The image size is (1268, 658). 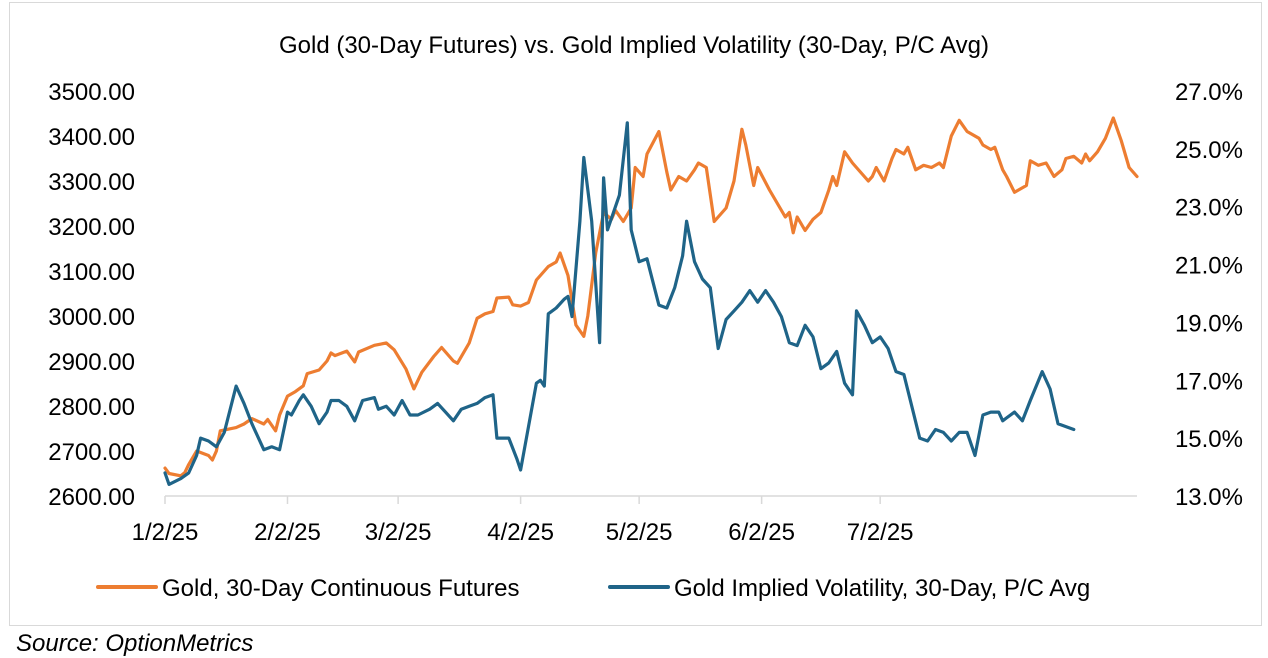 I want to click on y-right-tick-label: 15.0%, so click(x=1209, y=439).